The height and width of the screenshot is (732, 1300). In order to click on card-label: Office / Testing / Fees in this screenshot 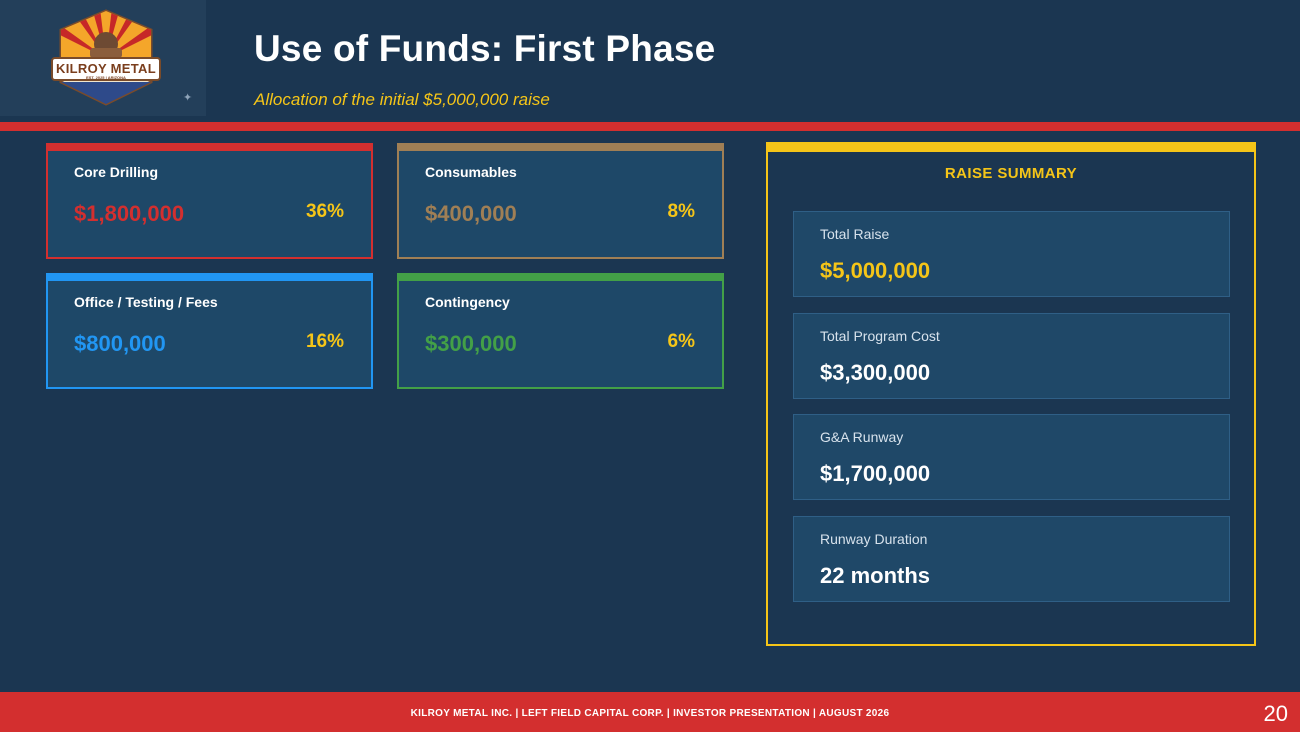, I will do `click(146, 302)`.